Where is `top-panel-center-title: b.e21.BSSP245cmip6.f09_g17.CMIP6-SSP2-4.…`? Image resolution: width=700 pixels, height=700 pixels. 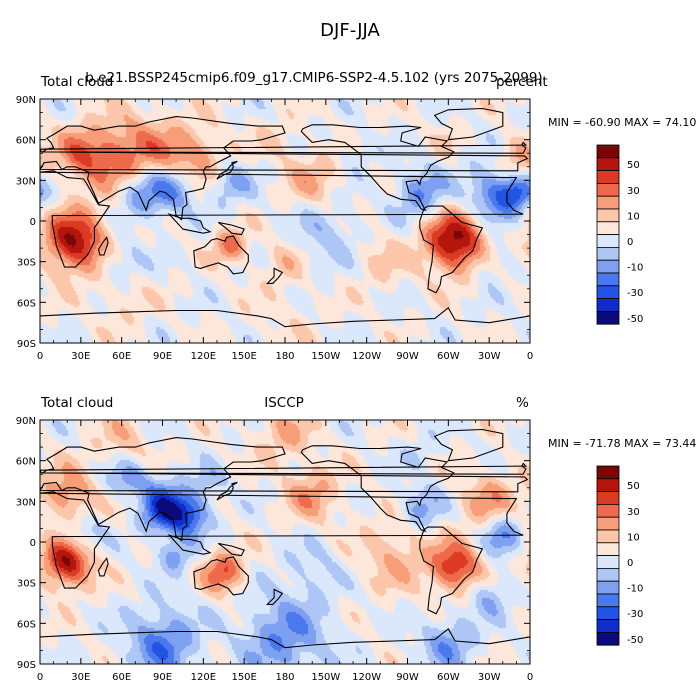 top-panel-center-title: b.e21.BSSP245cmip6.f09_g17.CMIP6-SSP2-4.… is located at coordinates (314, 78).